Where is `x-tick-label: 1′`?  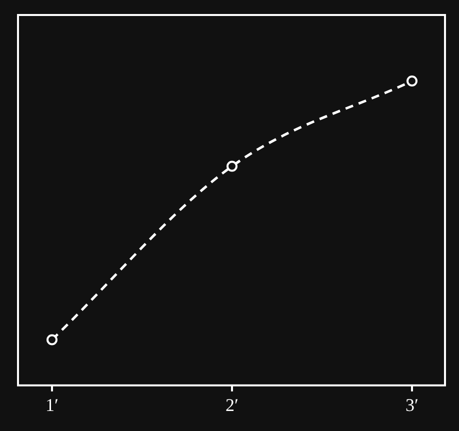 x-tick-label: 1′ is located at coordinates (52, 404).